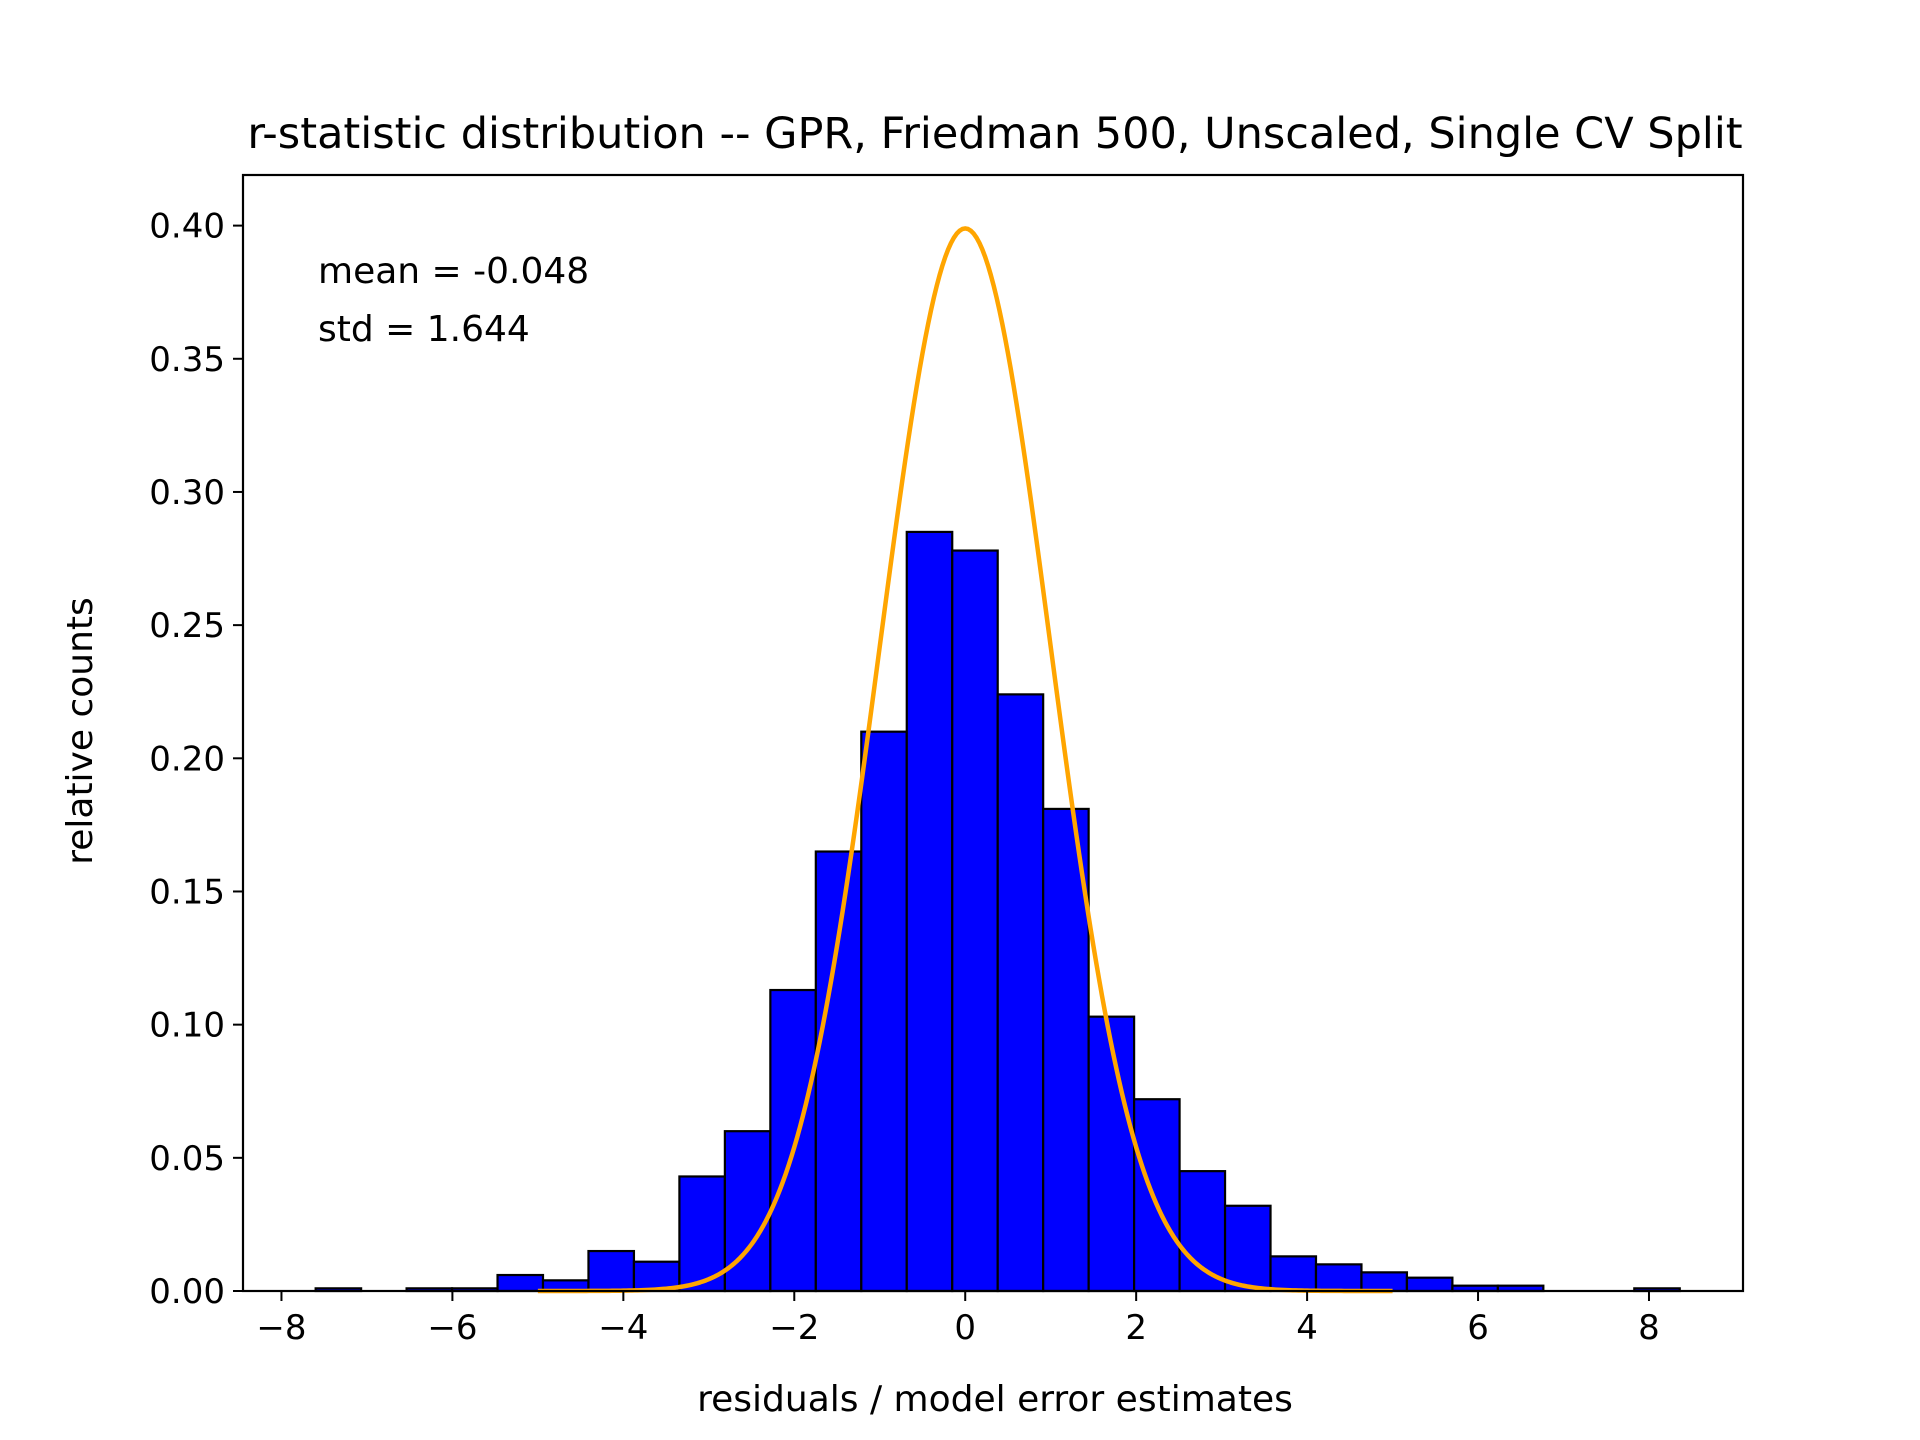  Describe the element at coordinates (452, 1328) in the screenshot. I see `x-tick-label: −6` at that location.